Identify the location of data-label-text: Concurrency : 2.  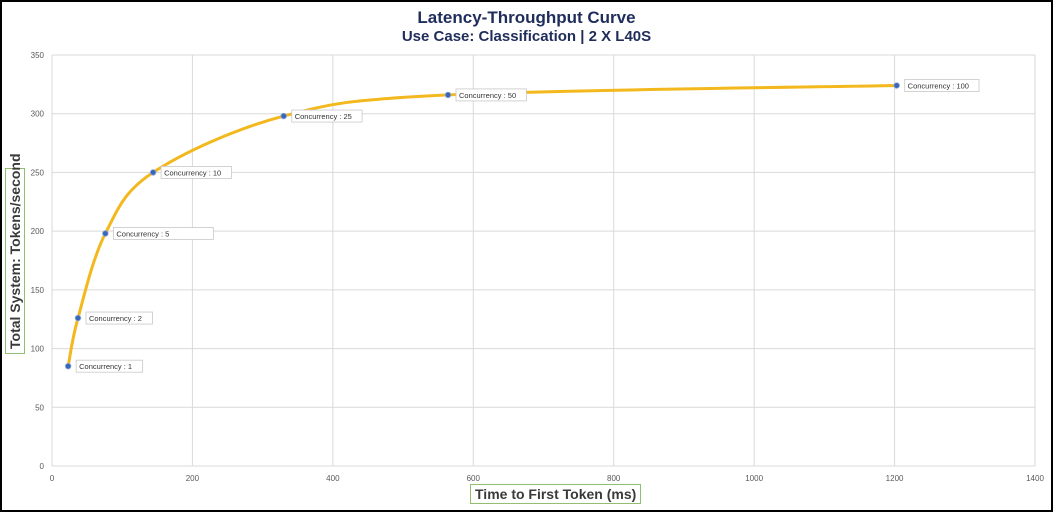
(115, 318).